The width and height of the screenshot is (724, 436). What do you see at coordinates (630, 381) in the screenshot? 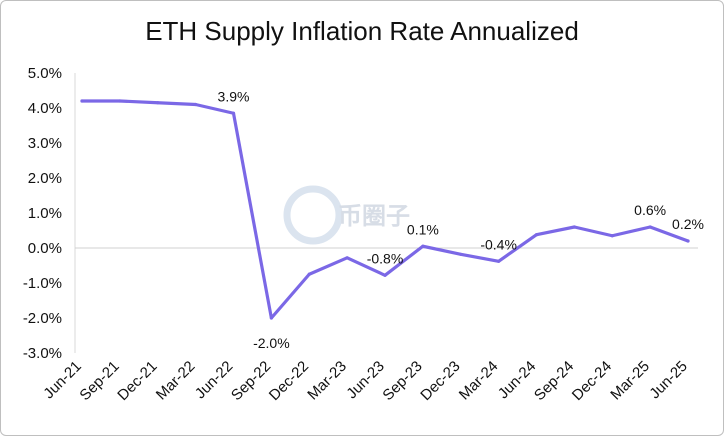
I see `x-tick-label: Mar-25` at bounding box center [630, 381].